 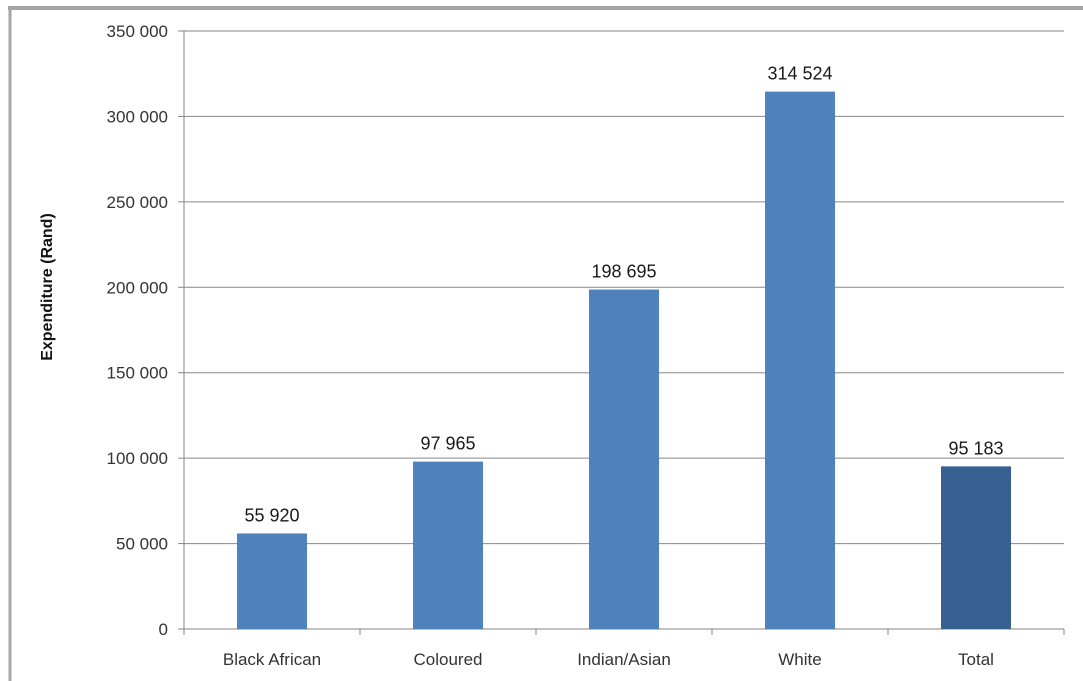 What do you see at coordinates (623, 272) in the screenshot?
I see `bar-value-label: 198 695` at bounding box center [623, 272].